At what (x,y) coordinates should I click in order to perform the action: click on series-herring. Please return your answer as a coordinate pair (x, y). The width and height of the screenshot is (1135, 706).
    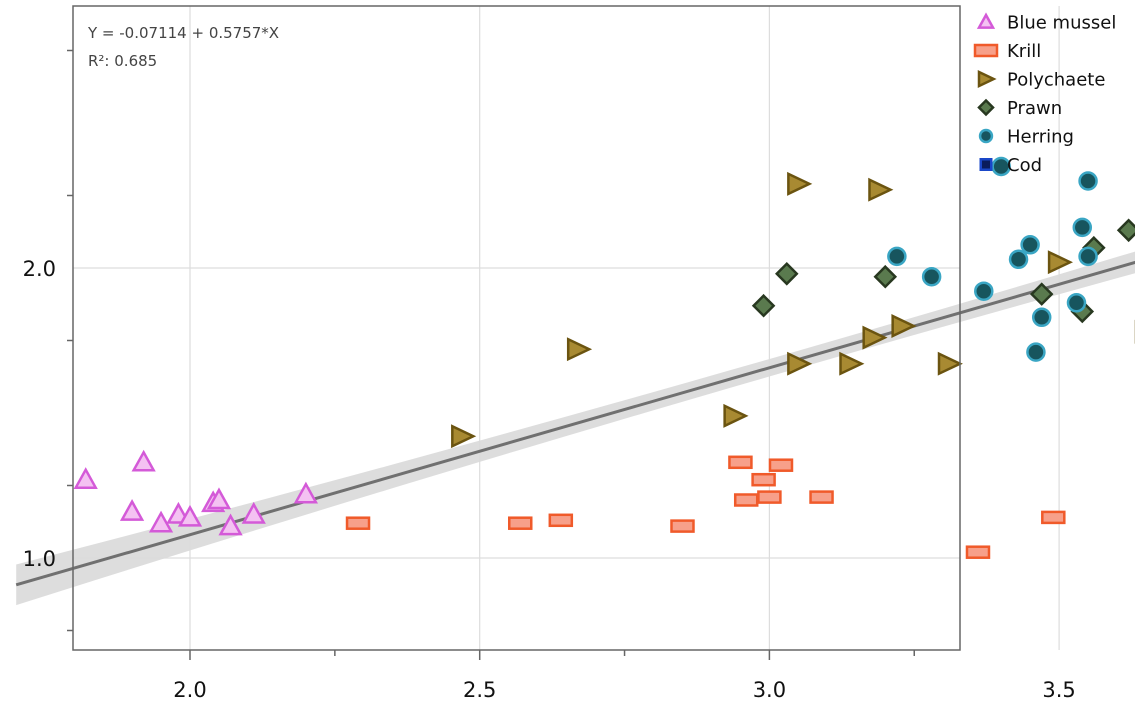
    Looking at the image, I should click on (992, 259).